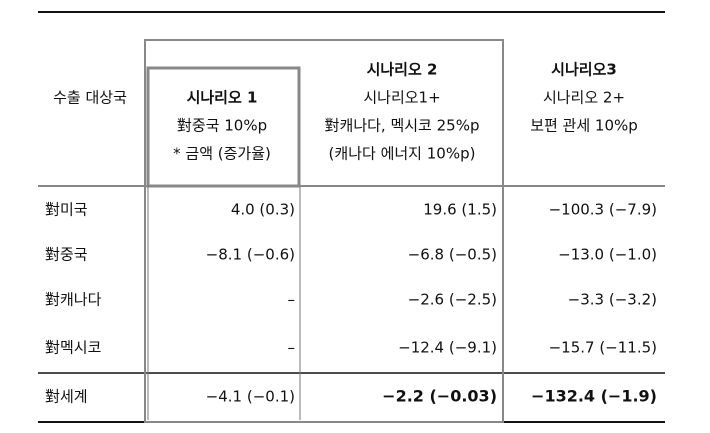  What do you see at coordinates (452, 255) in the screenshot?
I see `cell: −6.8 (−0.5)` at bounding box center [452, 255].